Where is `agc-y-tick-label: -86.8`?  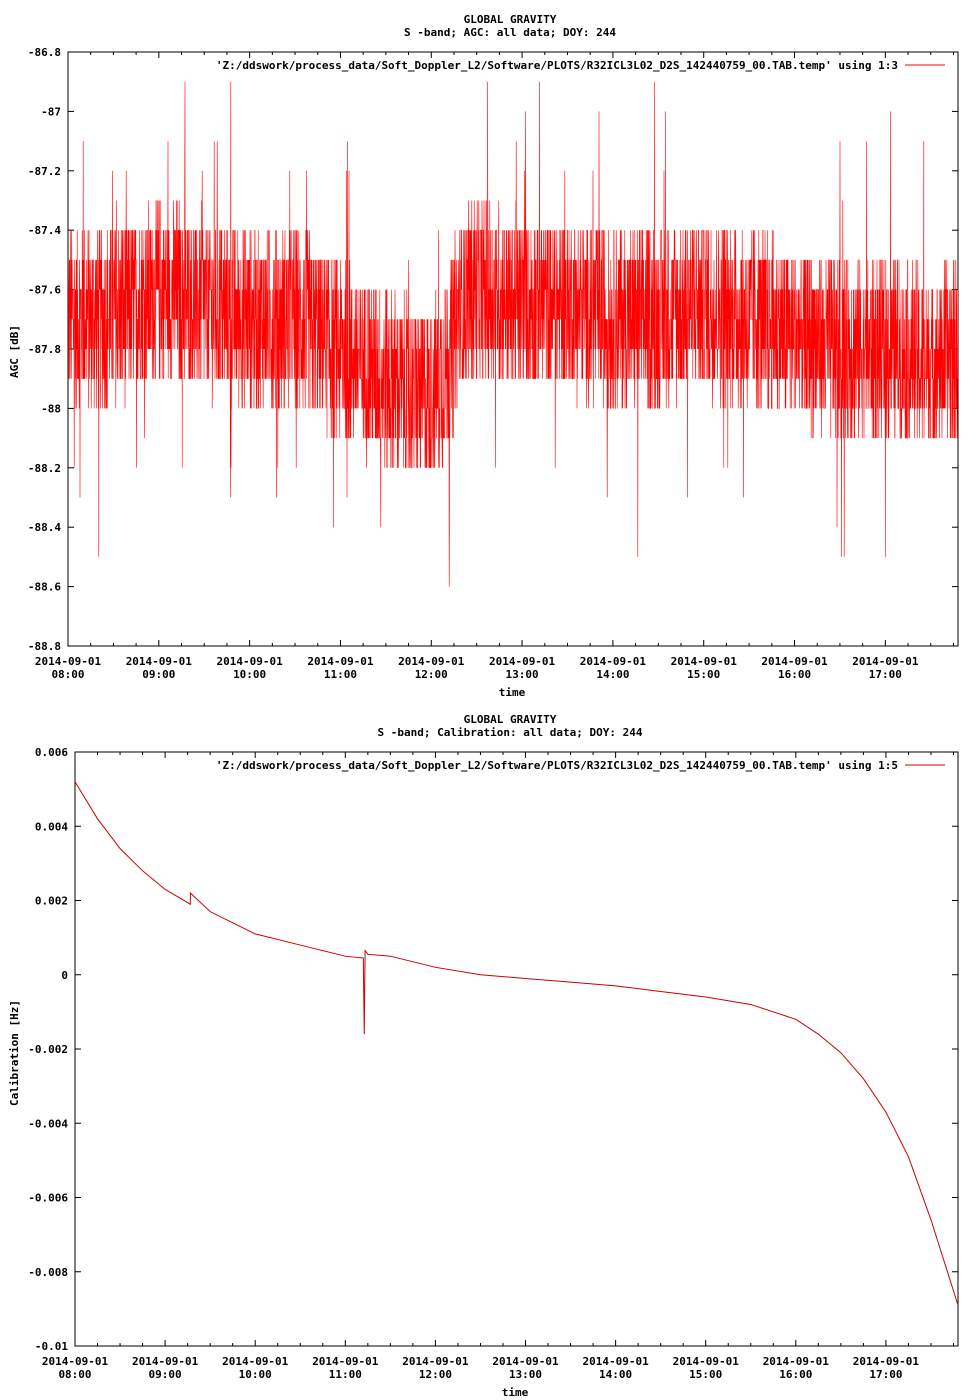 agc-y-tick-label: -86.8 is located at coordinates (44, 52).